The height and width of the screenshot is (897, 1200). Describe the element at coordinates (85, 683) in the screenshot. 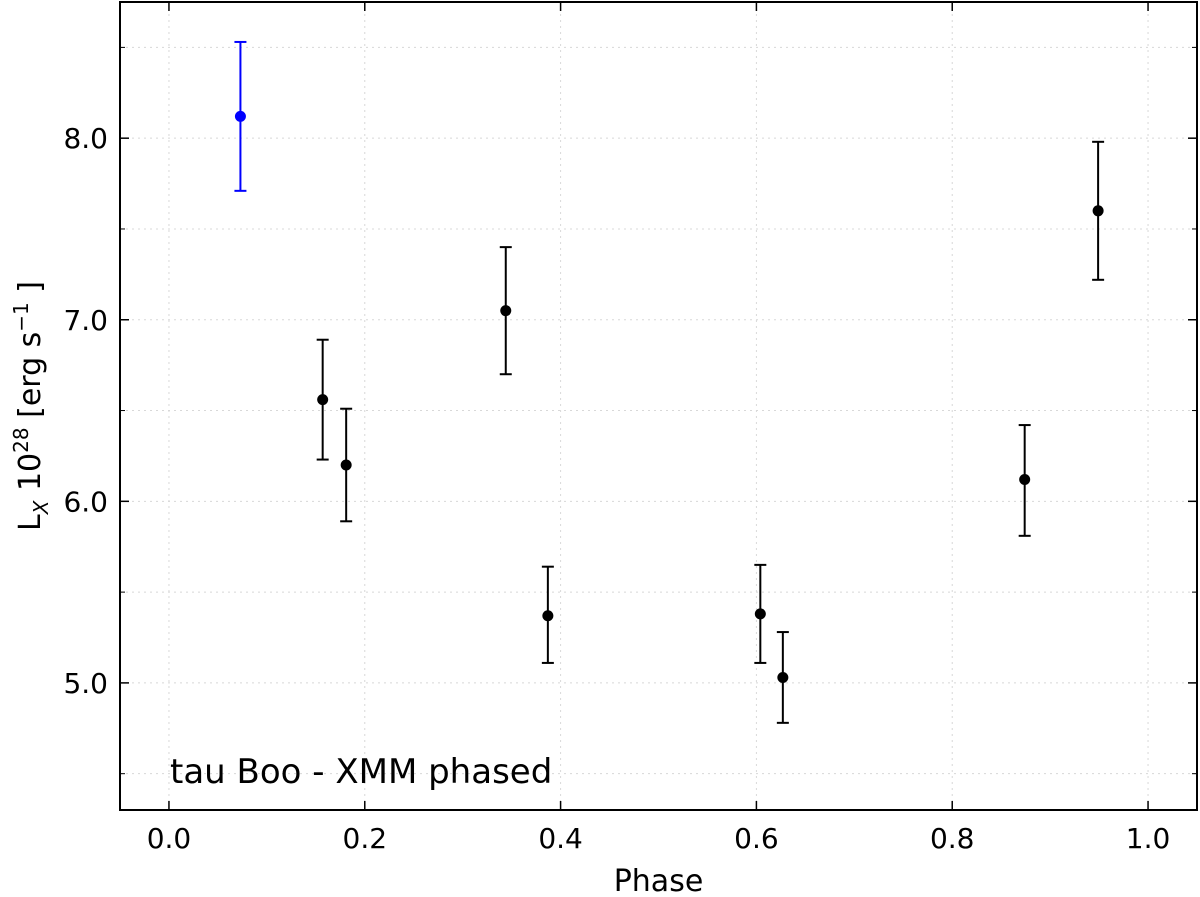

I see `y-tick-label: 5.0` at that location.